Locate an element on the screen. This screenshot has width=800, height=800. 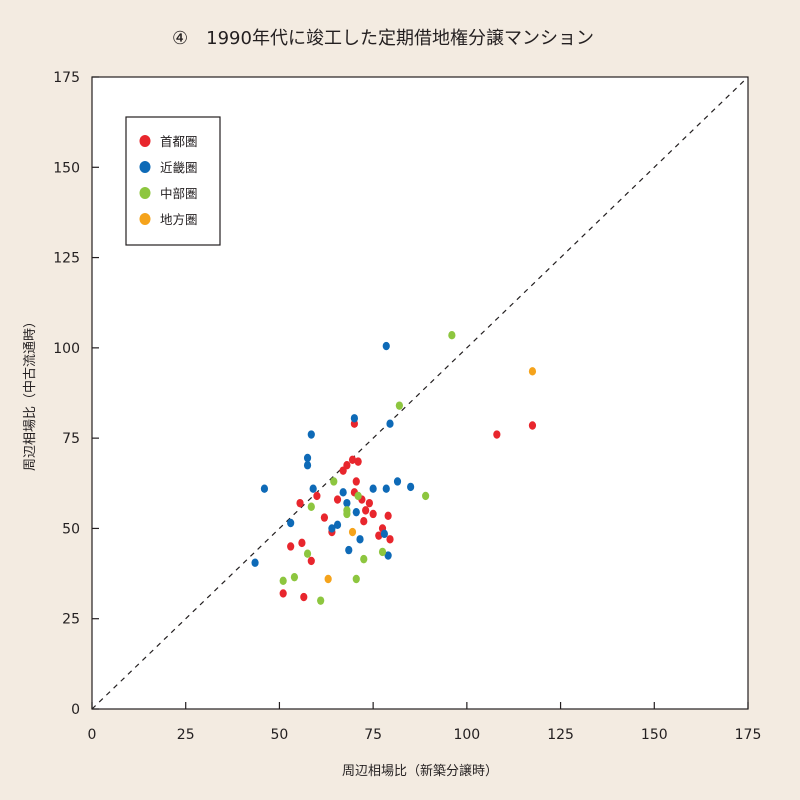
x-tick-label: 75 is located at coordinates (373, 735).